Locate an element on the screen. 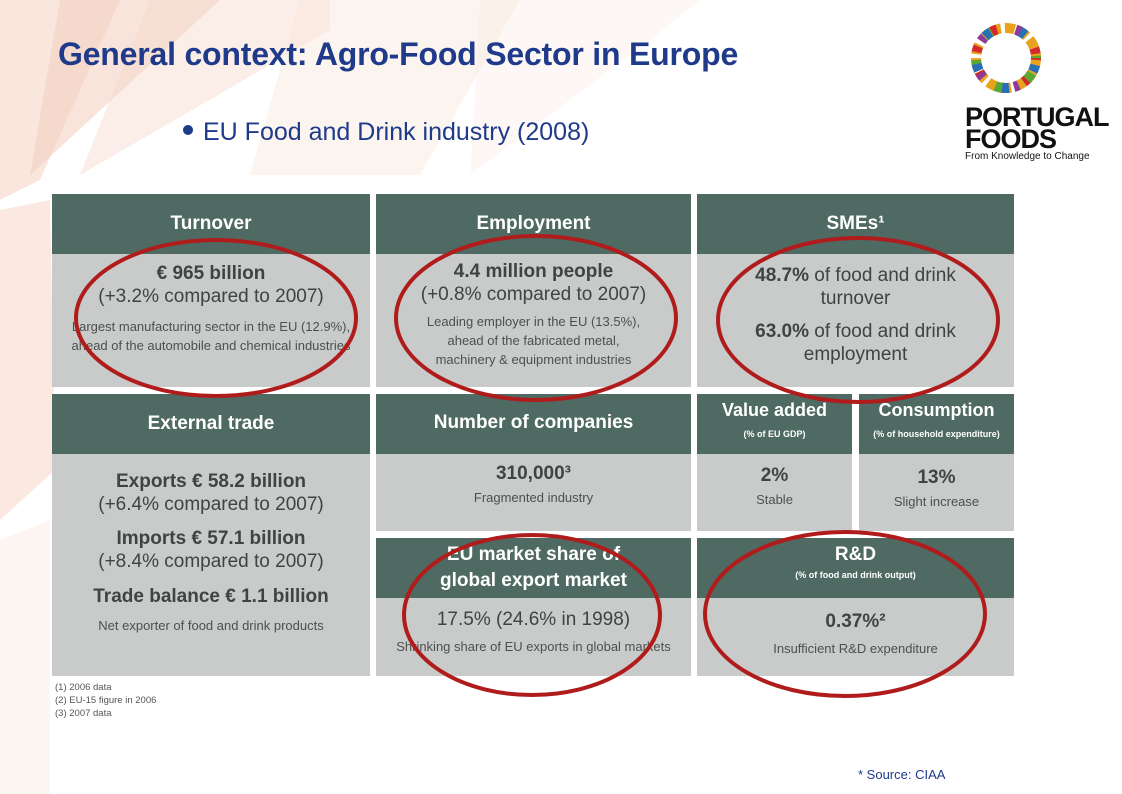 Image resolution: width=1122 pixels, height=794 pixels. companies-note: Fragmented industry is located at coordinates (533, 497).